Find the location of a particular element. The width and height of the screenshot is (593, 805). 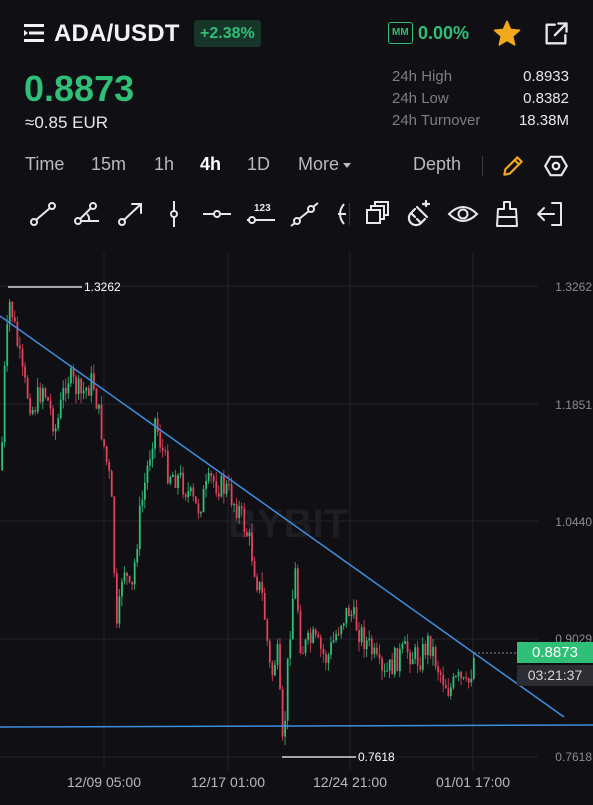

x-tick-label: 12/09 05:00 is located at coordinates (104, 782).